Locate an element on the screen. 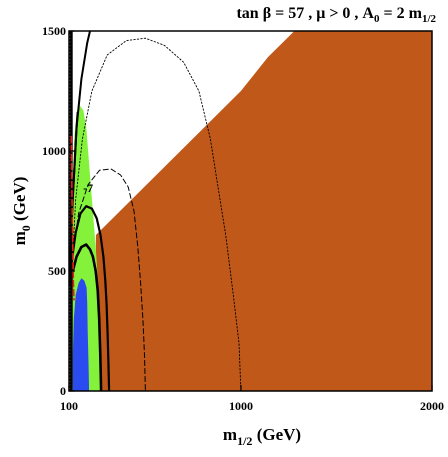  chart-title: tan β = 57 , μ > 0 , A0 = 2 m1/2 is located at coordinates (336, 15).